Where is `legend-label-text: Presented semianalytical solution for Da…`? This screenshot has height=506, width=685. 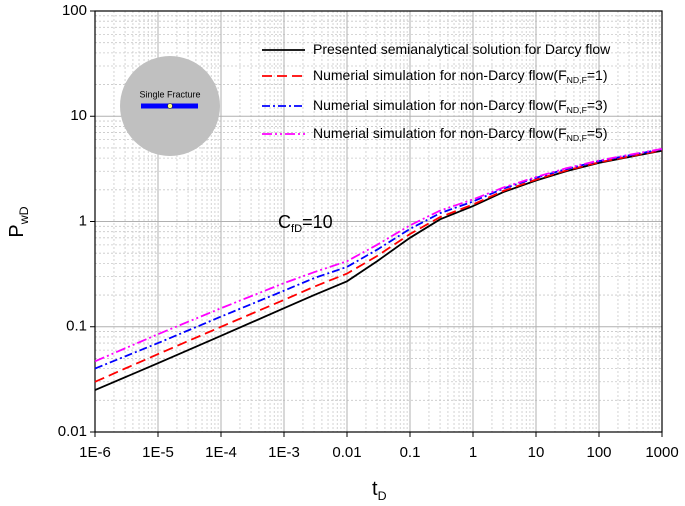
legend-label-text: Presented semianalytical solution for Da… is located at coordinates (462, 49).